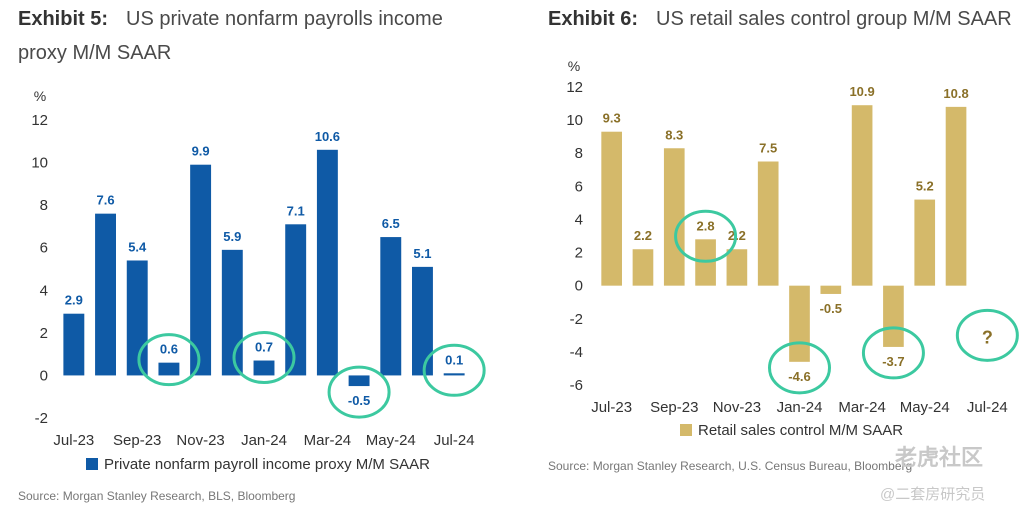 The height and width of the screenshot is (515, 1035). Describe the element at coordinates (137, 246) in the screenshot. I see `data-label: 5.4` at that location.